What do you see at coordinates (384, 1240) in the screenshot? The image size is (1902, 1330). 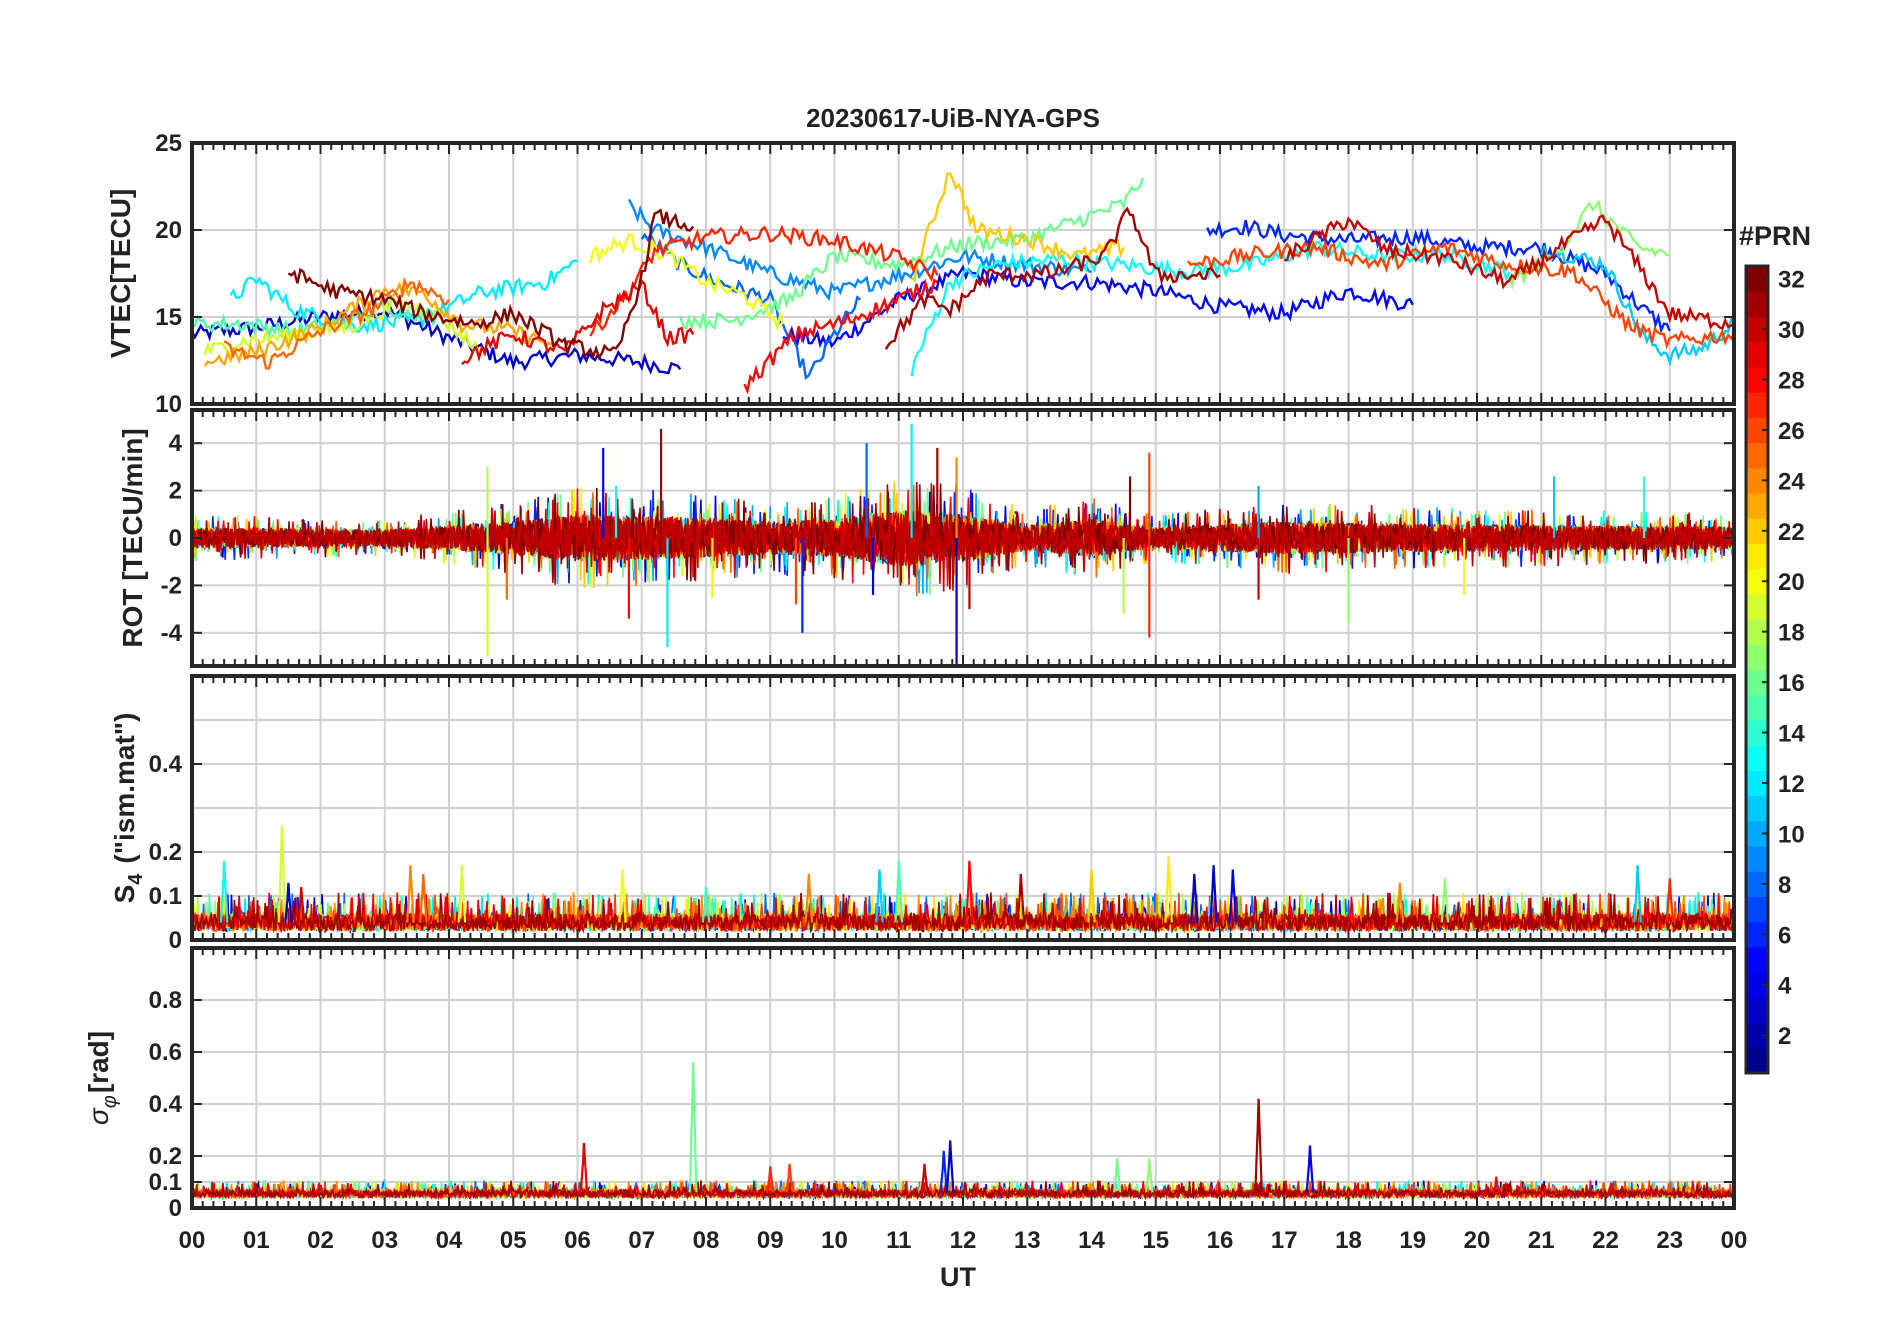 I see `x-tick-label: 03` at bounding box center [384, 1240].